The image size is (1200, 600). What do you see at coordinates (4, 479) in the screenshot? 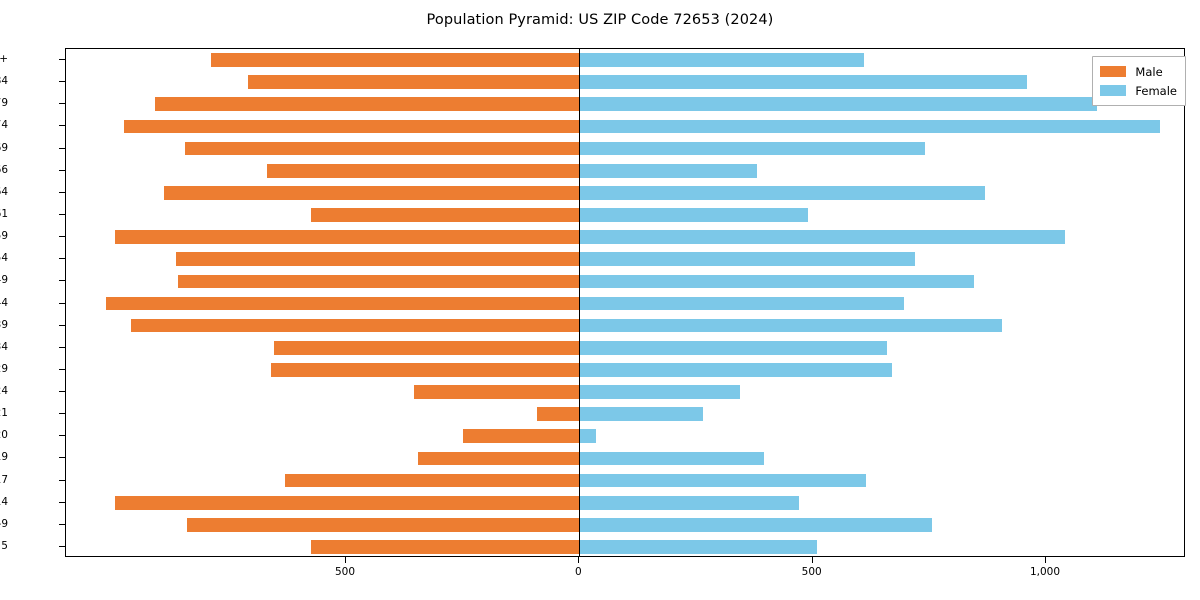
I see `y-axis-tick-label: 15-17` at bounding box center [4, 479].